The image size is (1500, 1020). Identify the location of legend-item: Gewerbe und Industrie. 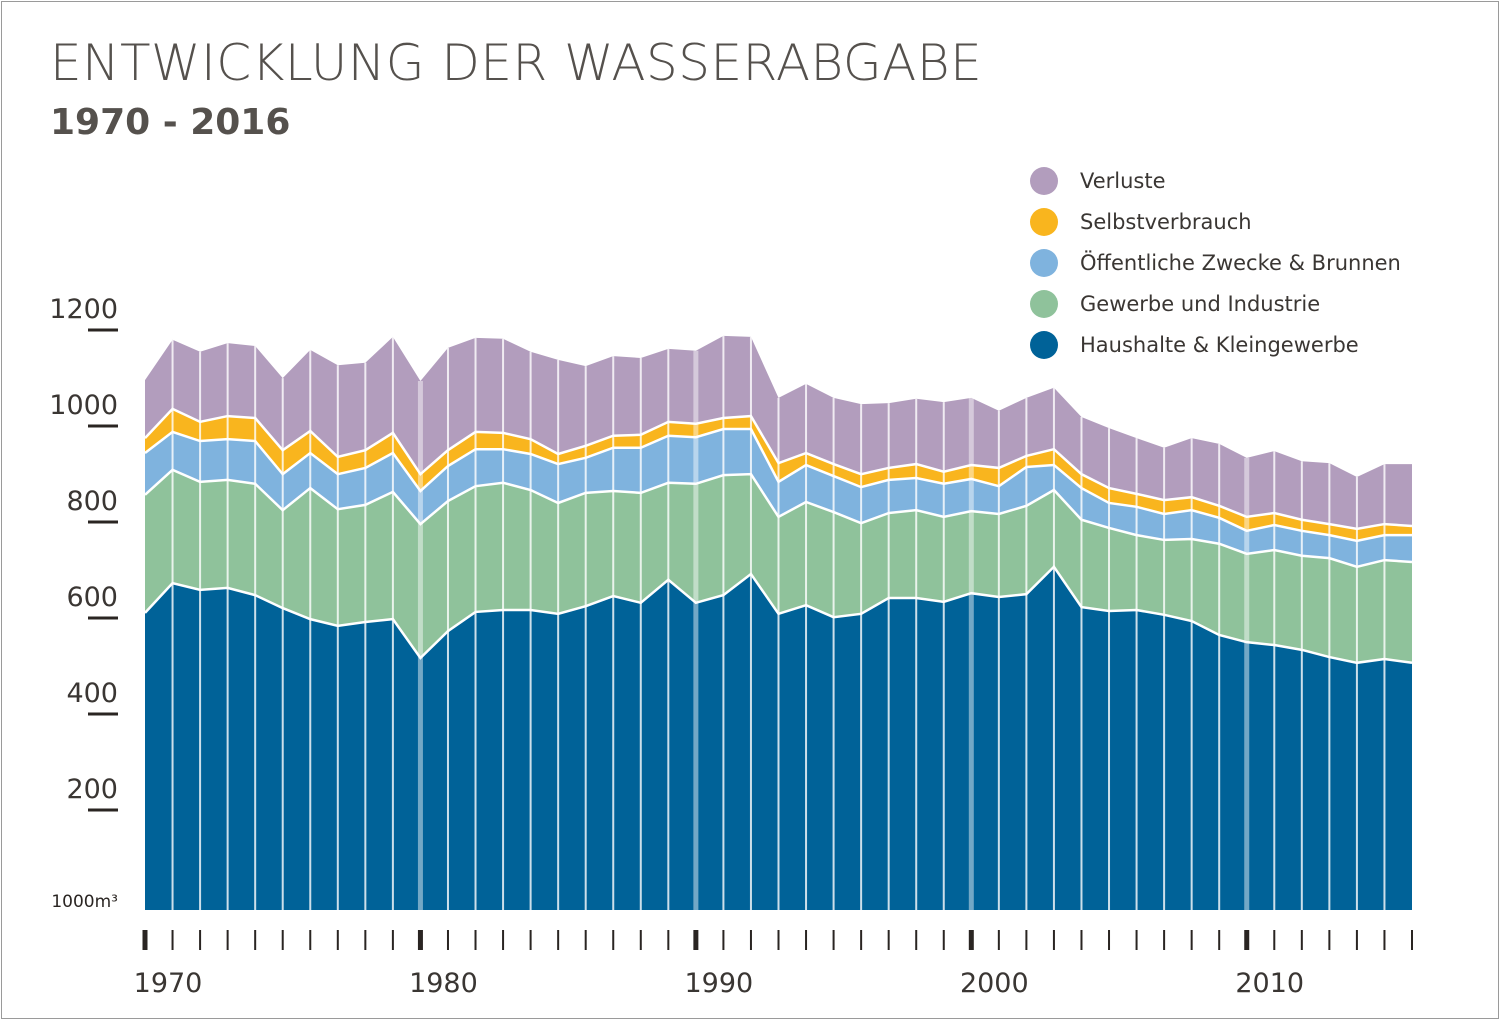
(1215, 303).